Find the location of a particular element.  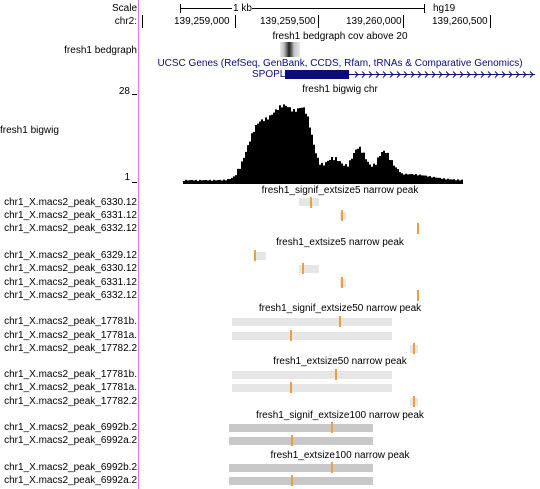

peak-group-title: fresh1_extsize50 narrow peak is located at coordinates (340, 361).